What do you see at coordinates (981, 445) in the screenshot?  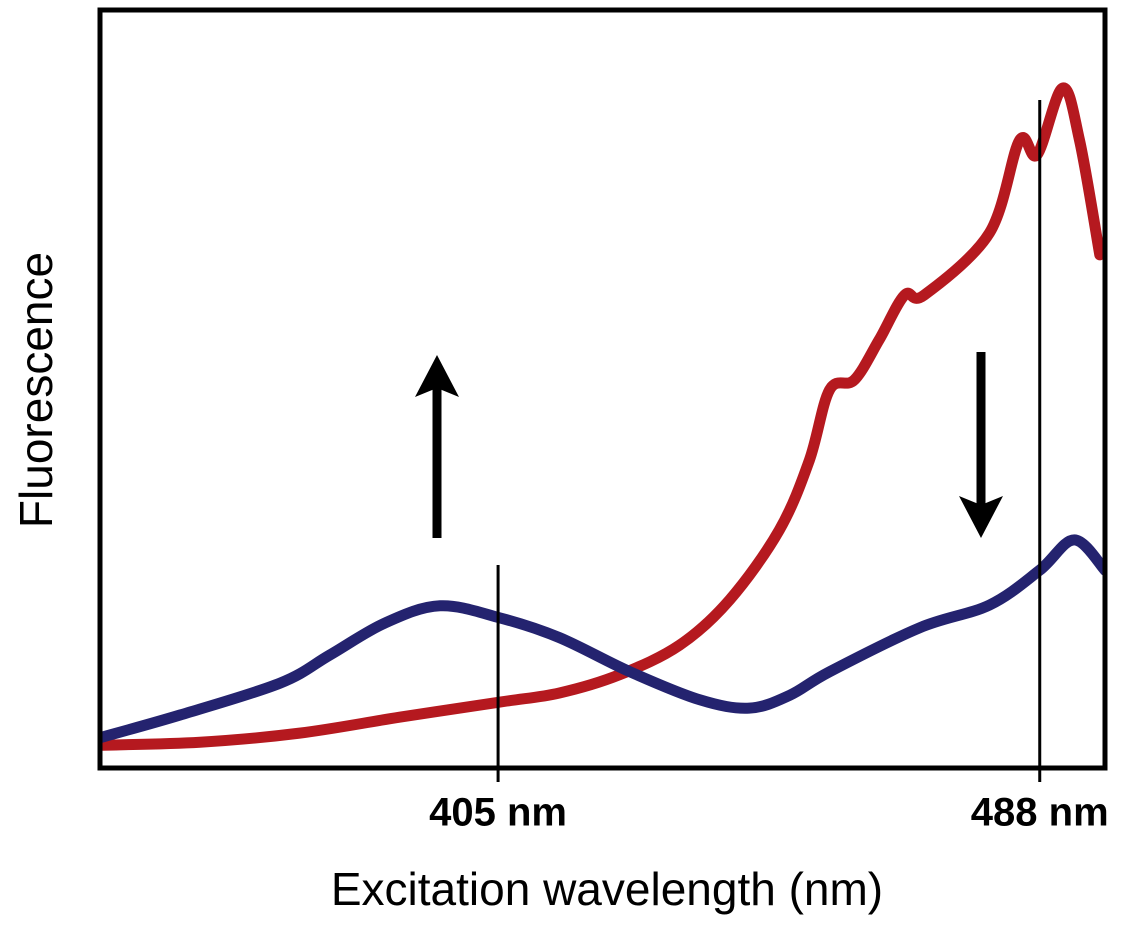 I see `arrow-down` at bounding box center [981, 445].